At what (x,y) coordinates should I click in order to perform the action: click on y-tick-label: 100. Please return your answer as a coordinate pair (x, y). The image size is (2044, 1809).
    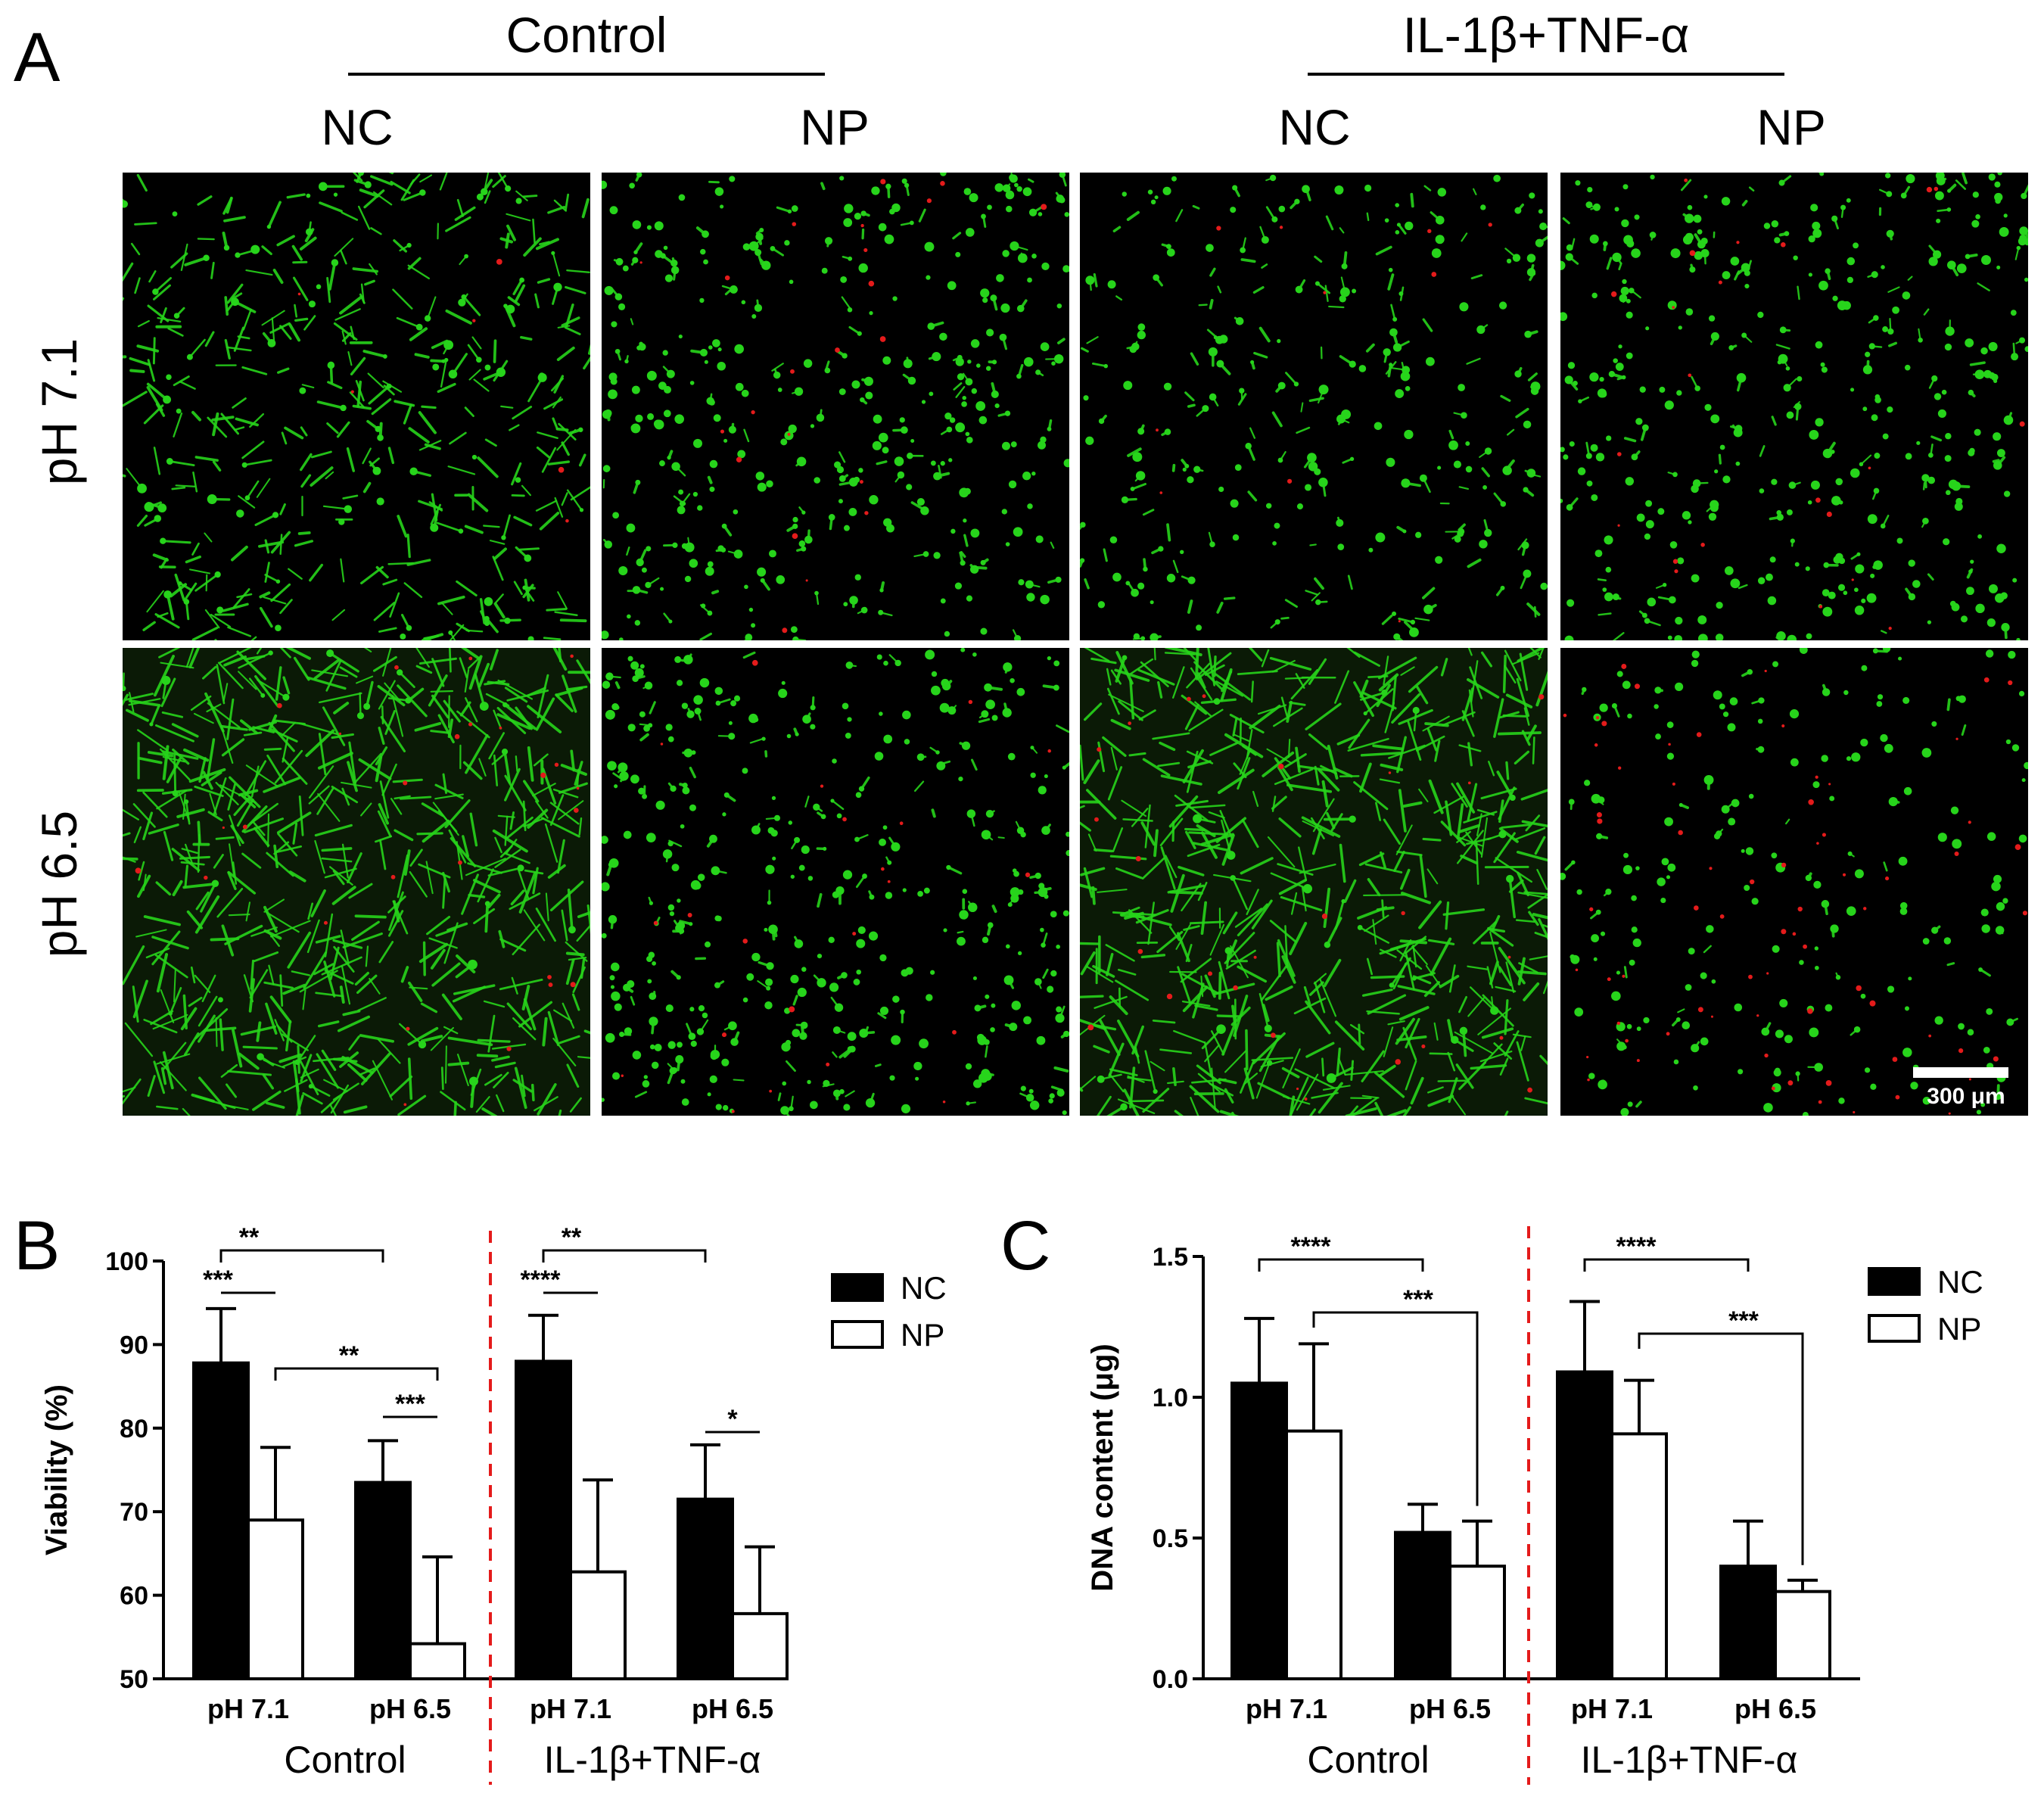
    Looking at the image, I should click on (126, 1261).